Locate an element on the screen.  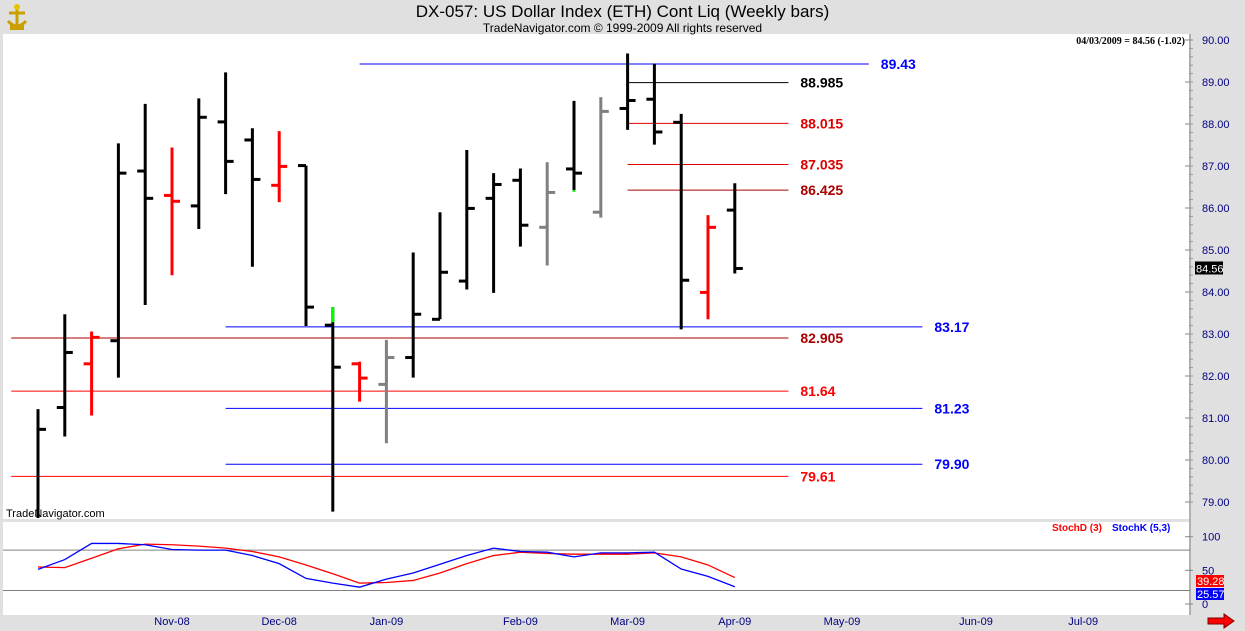
y-tick-label: 79.00 is located at coordinates (1216, 503).